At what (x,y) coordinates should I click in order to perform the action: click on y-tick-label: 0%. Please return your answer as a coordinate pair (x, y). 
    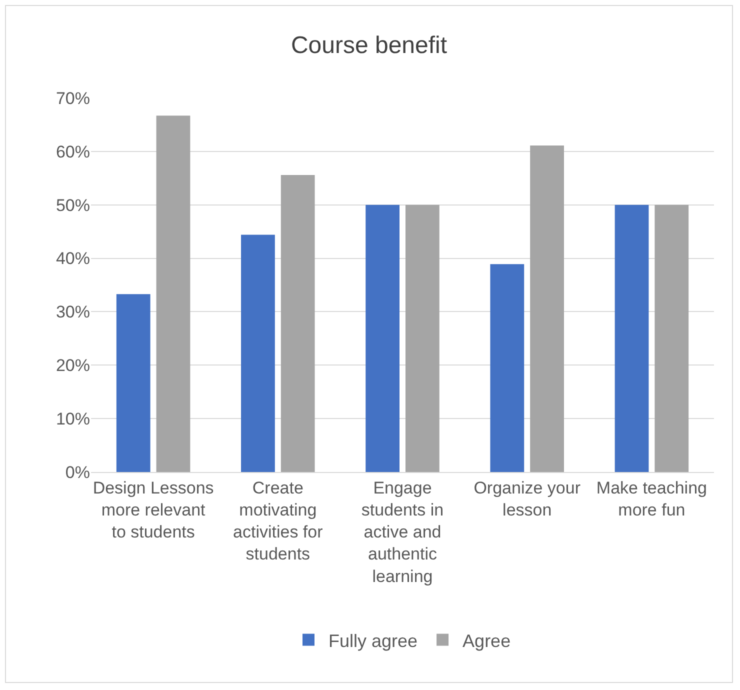
    Looking at the image, I should click on (77, 472).